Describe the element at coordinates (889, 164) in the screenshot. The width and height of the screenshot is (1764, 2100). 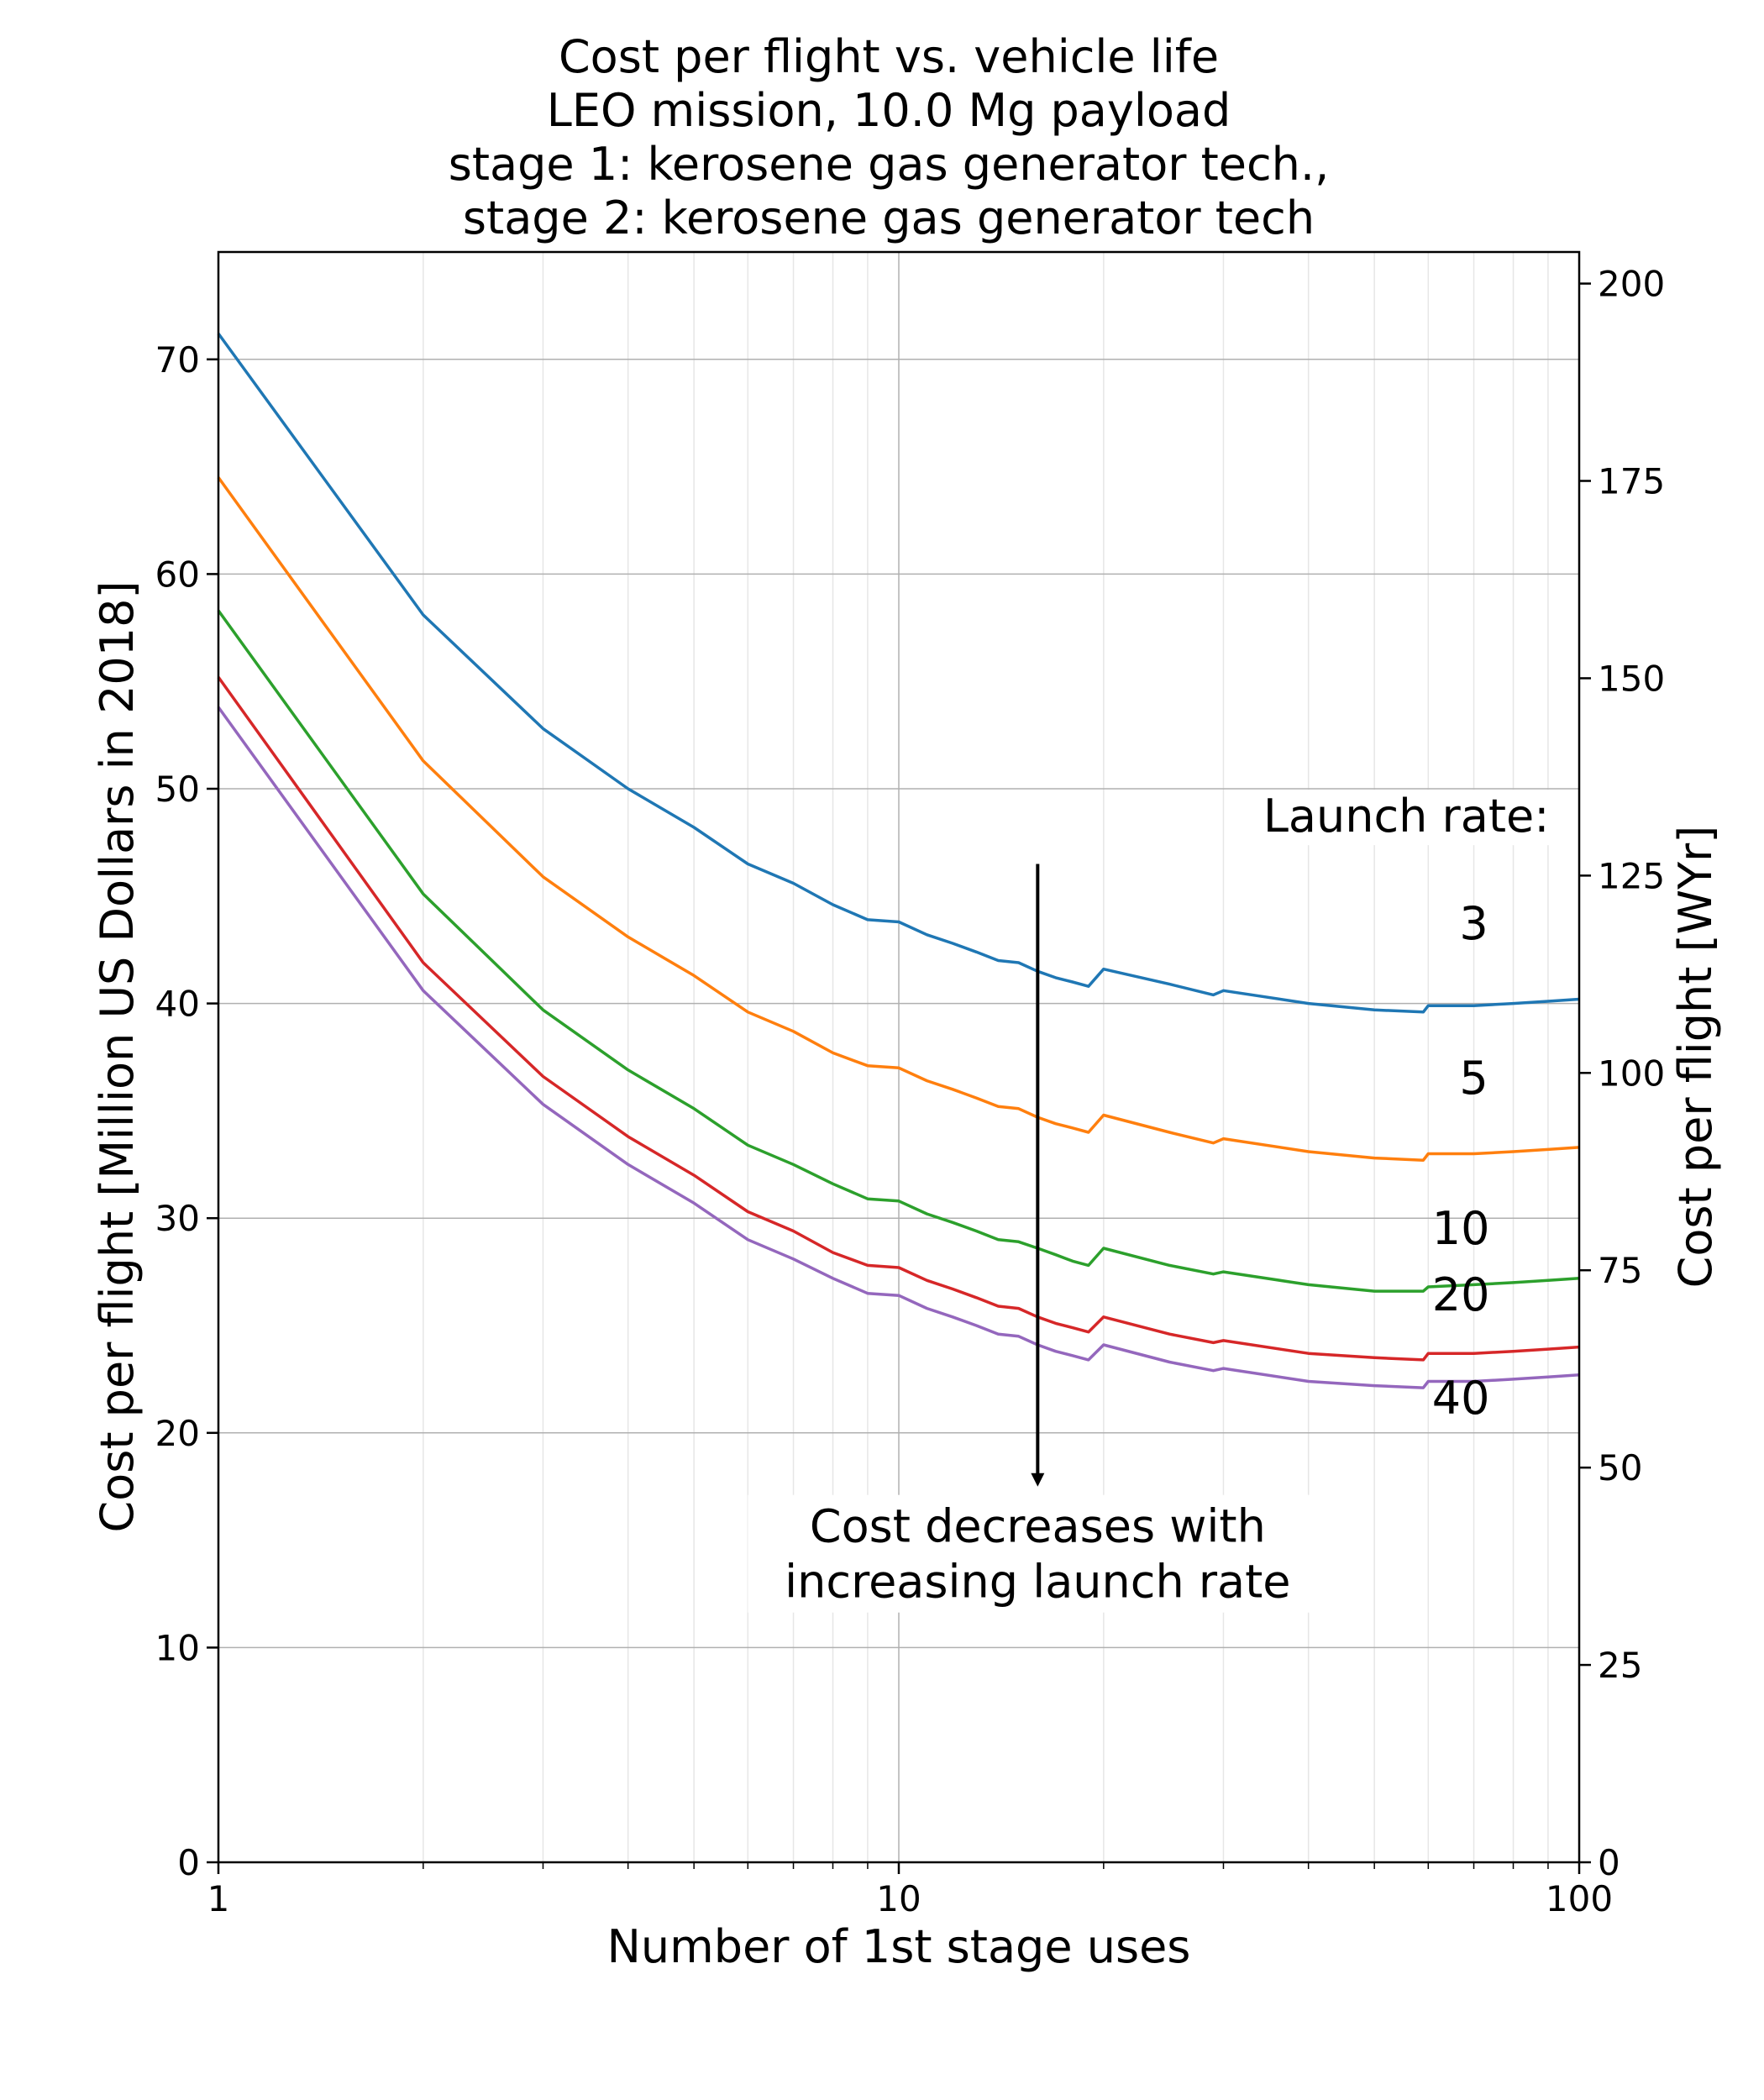
I see `title-line-3: stage 1: kerosene gas generator tech.,` at that location.